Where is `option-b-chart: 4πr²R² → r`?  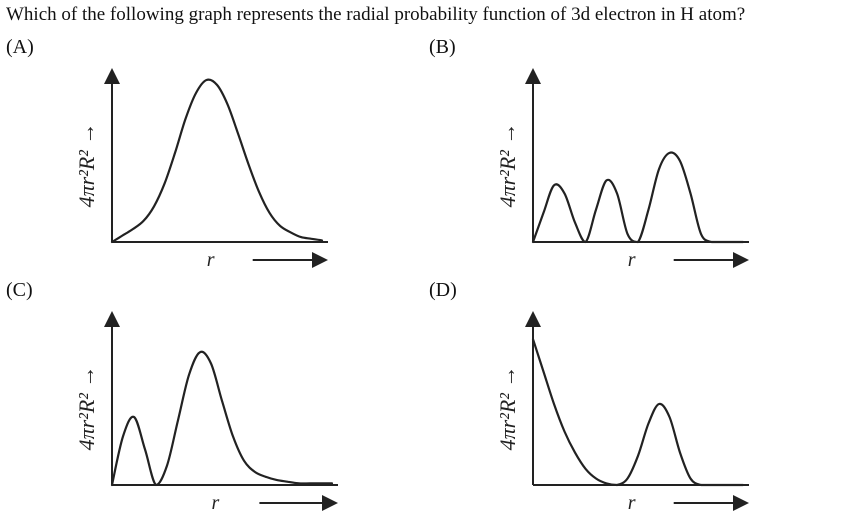 option-b-chart: 4πr²R² → r is located at coordinates (622, 169).